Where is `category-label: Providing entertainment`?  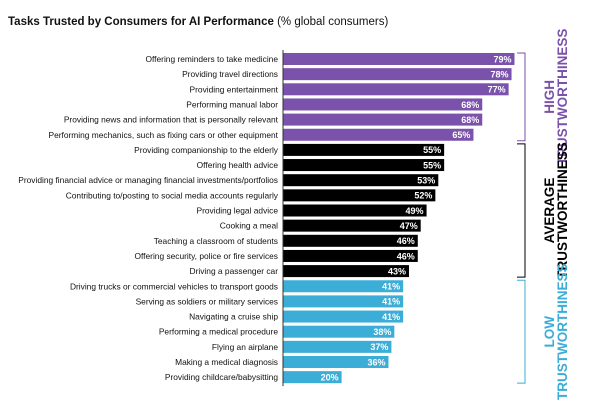
category-label: Providing entertainment is located at coordinates (234, 89).